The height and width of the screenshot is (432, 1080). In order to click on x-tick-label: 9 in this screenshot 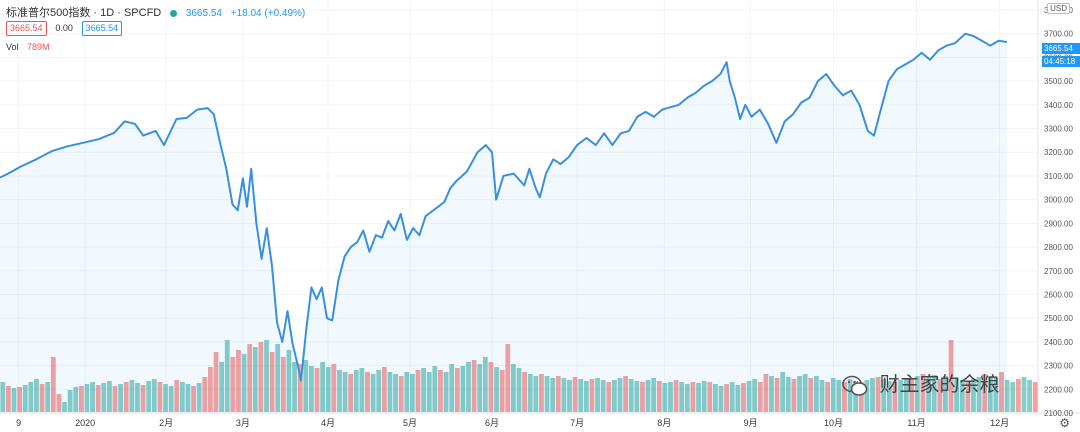, I will do `click(18, 423)`.